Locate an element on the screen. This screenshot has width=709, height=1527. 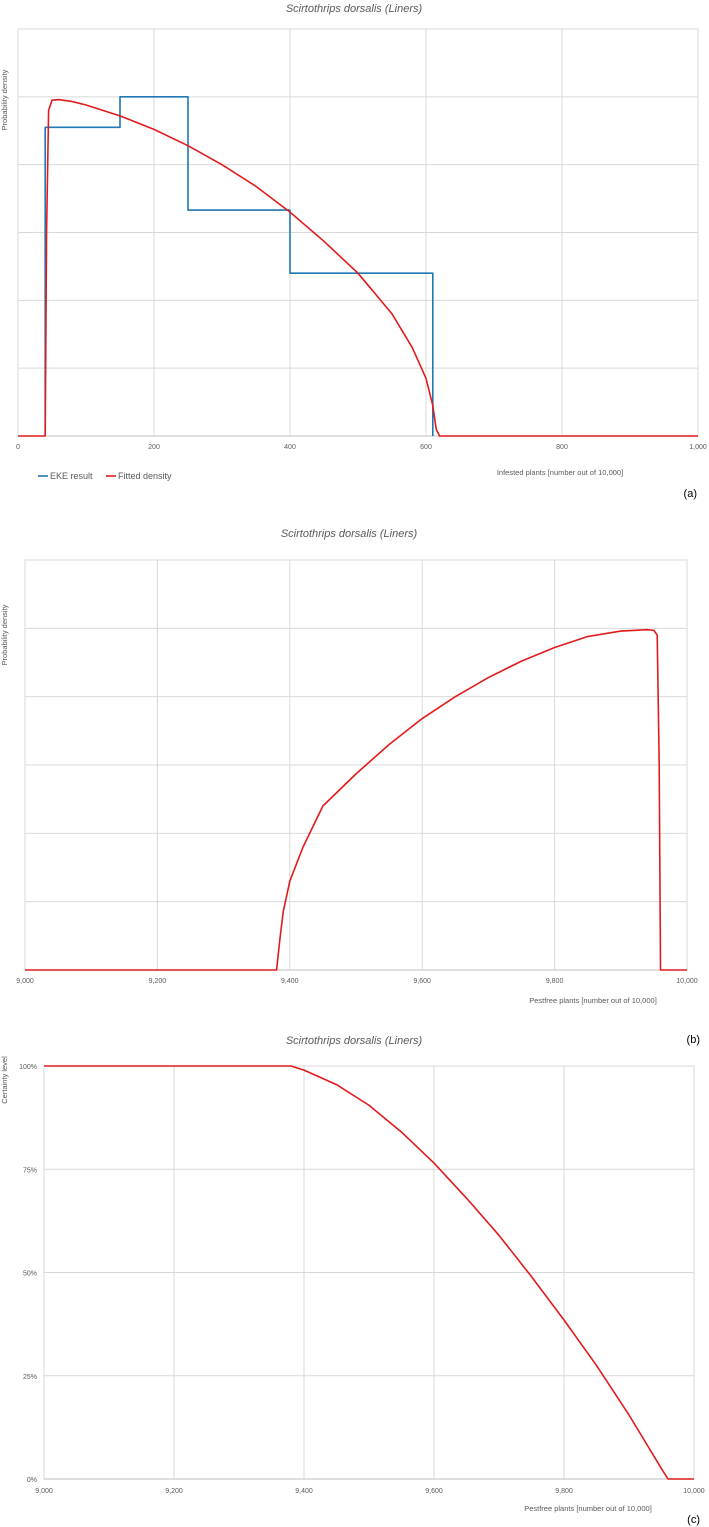
panel-label: (b) is located at coordinates (693, 1040).